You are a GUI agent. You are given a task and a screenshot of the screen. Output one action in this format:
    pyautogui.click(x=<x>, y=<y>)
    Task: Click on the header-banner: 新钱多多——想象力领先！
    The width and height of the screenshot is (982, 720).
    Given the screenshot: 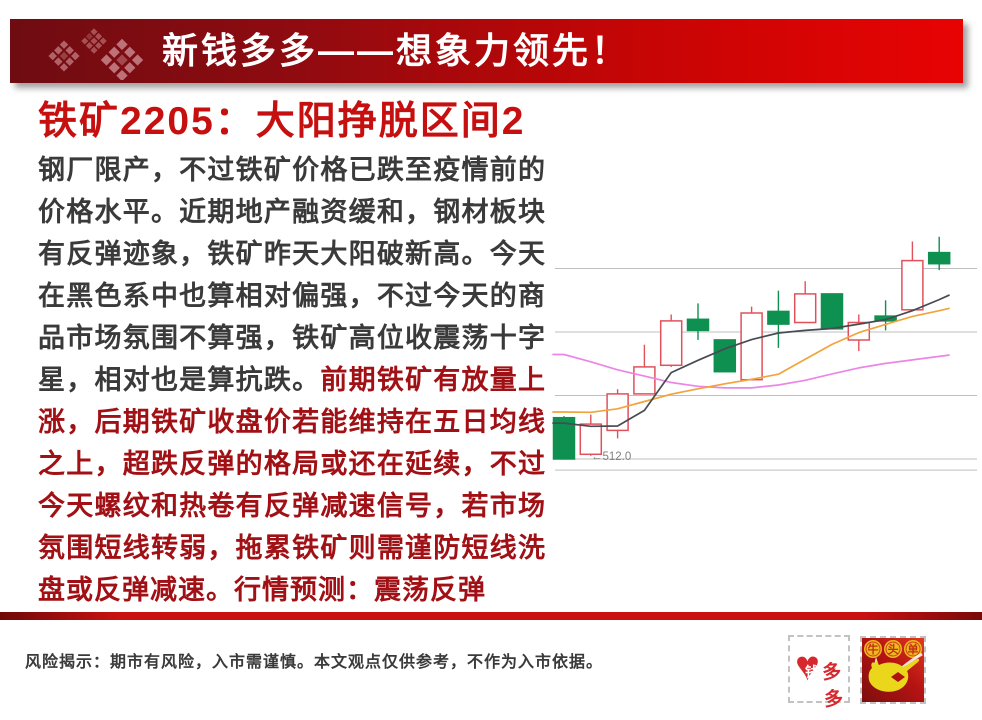 What is the action you would take?
    pyautogui.click(x=486, y=51)
    